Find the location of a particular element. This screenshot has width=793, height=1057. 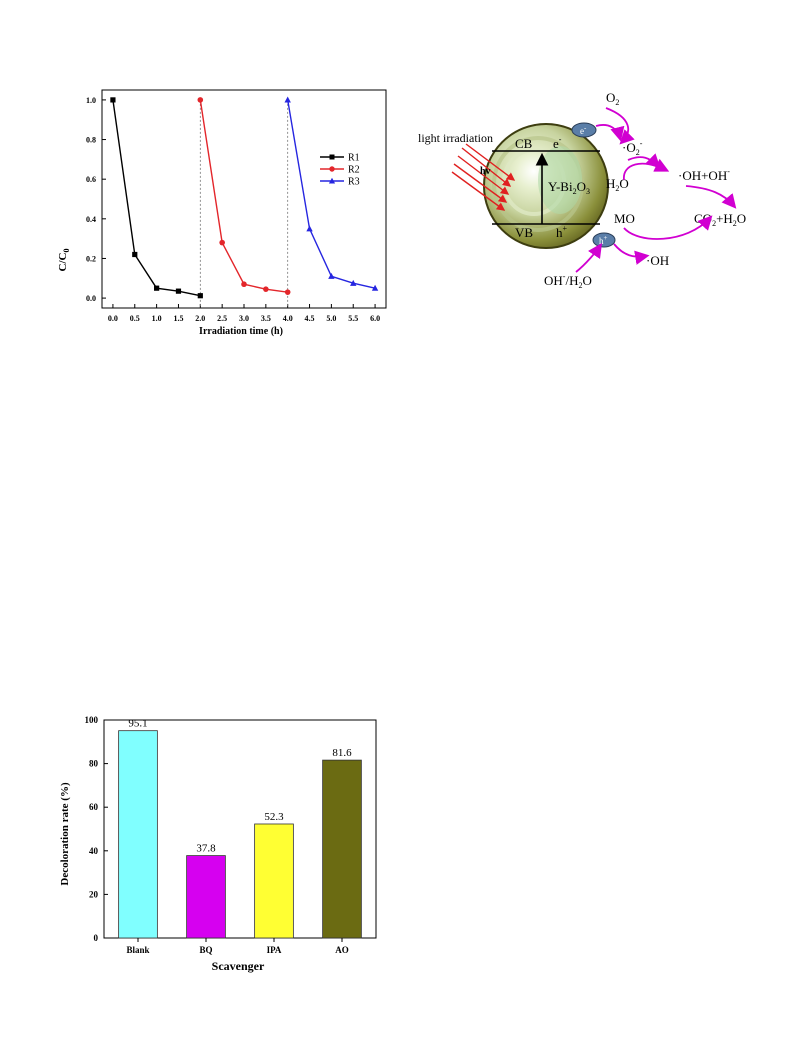

bar-blank is located at coordinates (138, 834).